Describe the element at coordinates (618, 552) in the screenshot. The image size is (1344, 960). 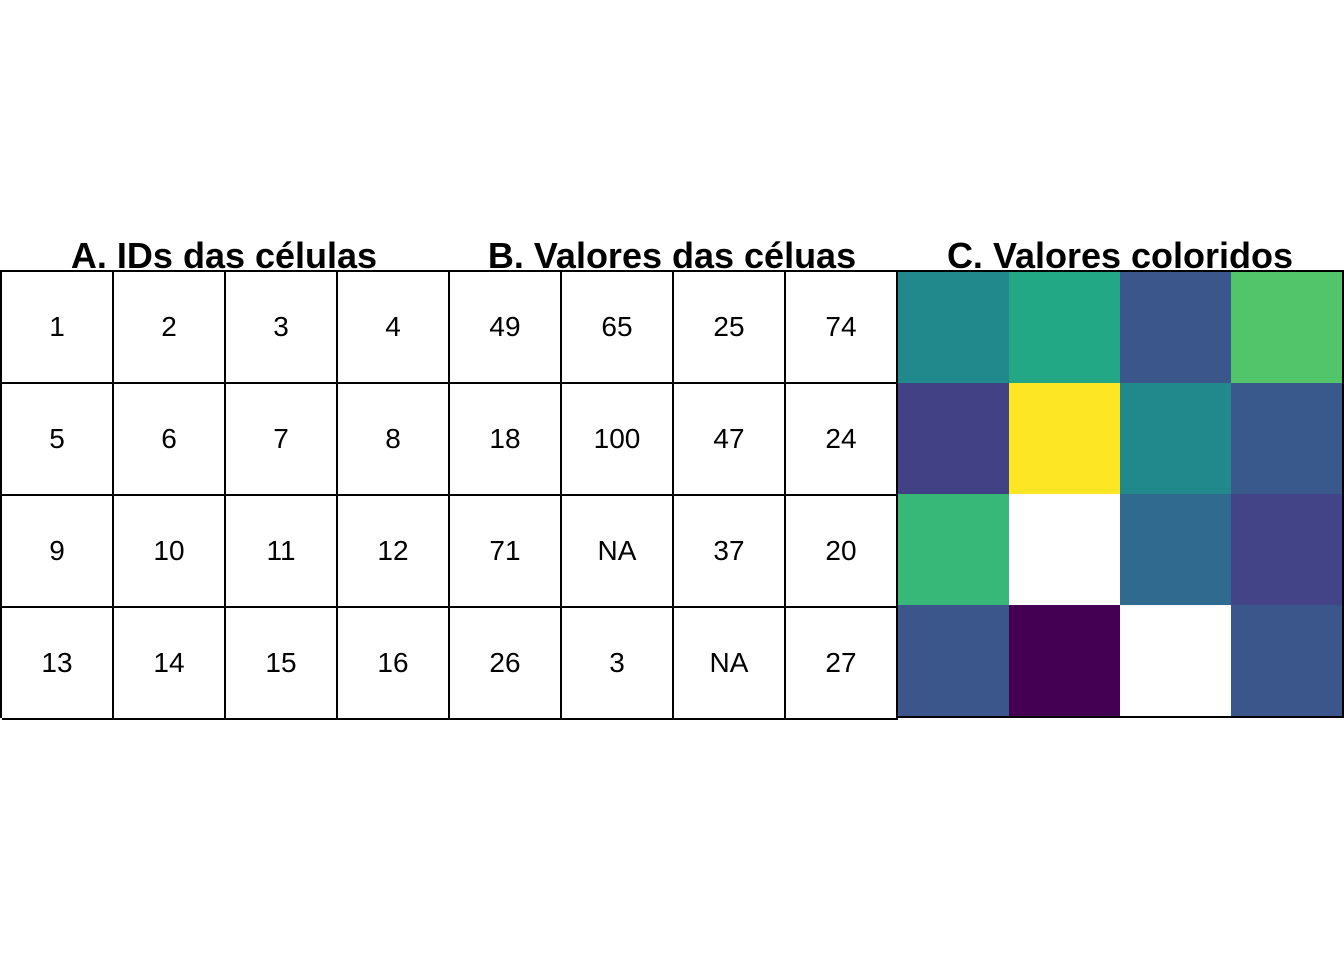
I see `cell-value-10: NA` at that location.